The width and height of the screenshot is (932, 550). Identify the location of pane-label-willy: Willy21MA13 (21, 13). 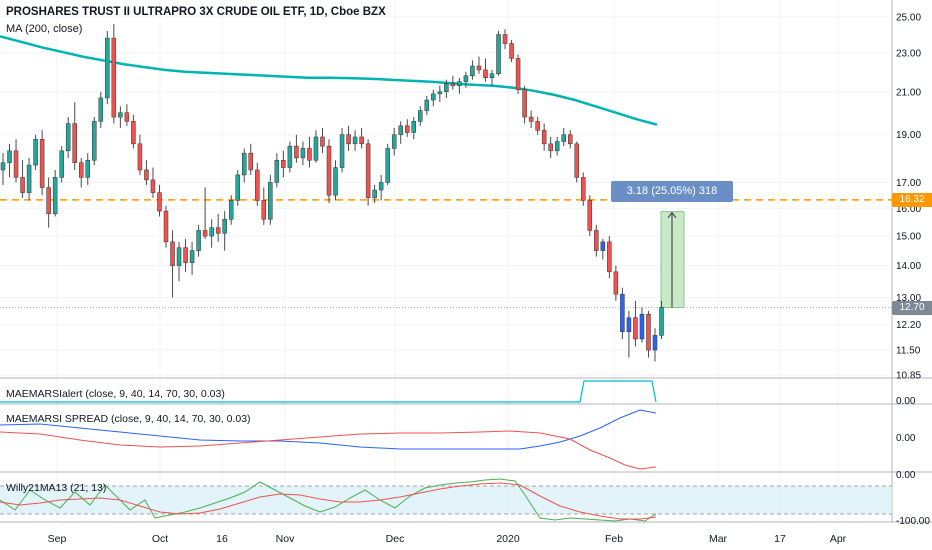
(56, 488).